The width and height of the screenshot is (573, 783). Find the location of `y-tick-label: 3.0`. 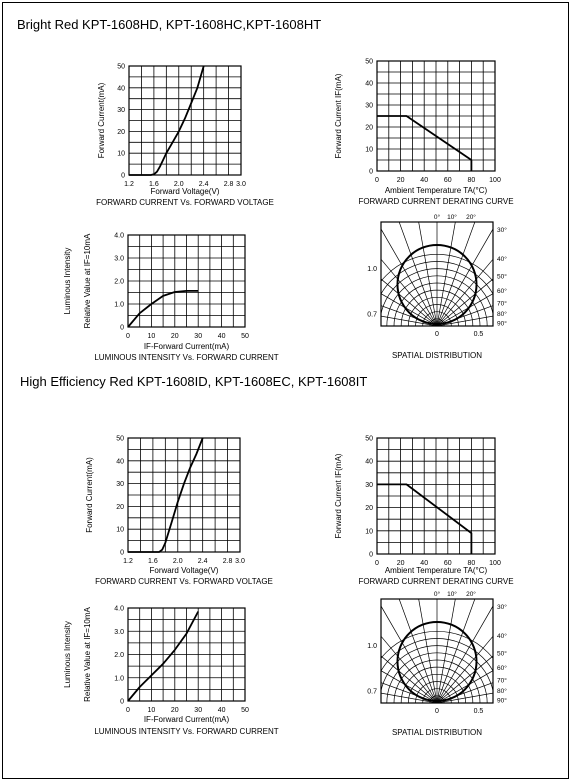

y-tick-label: 3.0 is located at coordinates (119, 632).